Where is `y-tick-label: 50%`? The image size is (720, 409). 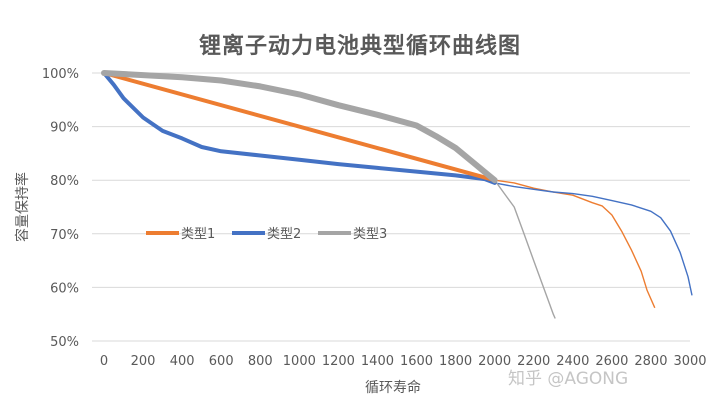 y-tick-label: 50% is located at coordinates (64, 342).